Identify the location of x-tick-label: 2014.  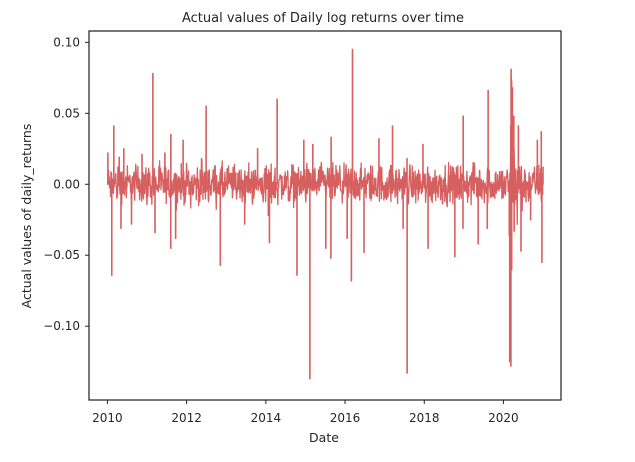
(266, 418).